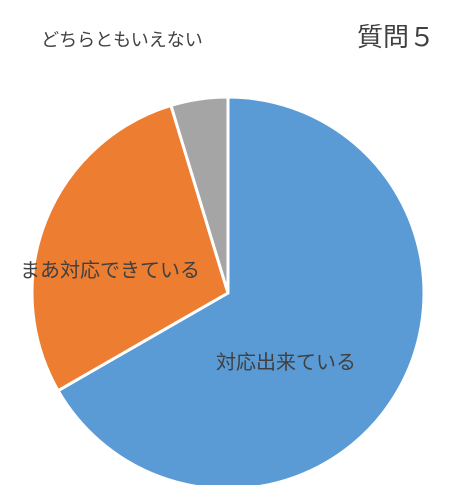 The image size is (455, 485). What do you see at coordinates (122, 40) in the screenshot?
I see `slice-label-dochira-tomo-ienai: どちらともいえない` at bounding box center [122, 40].